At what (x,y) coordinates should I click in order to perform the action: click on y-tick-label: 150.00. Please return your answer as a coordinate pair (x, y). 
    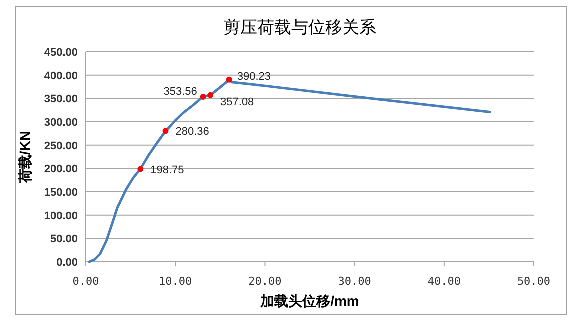
    Looking at the image, I should click on (61, 193).